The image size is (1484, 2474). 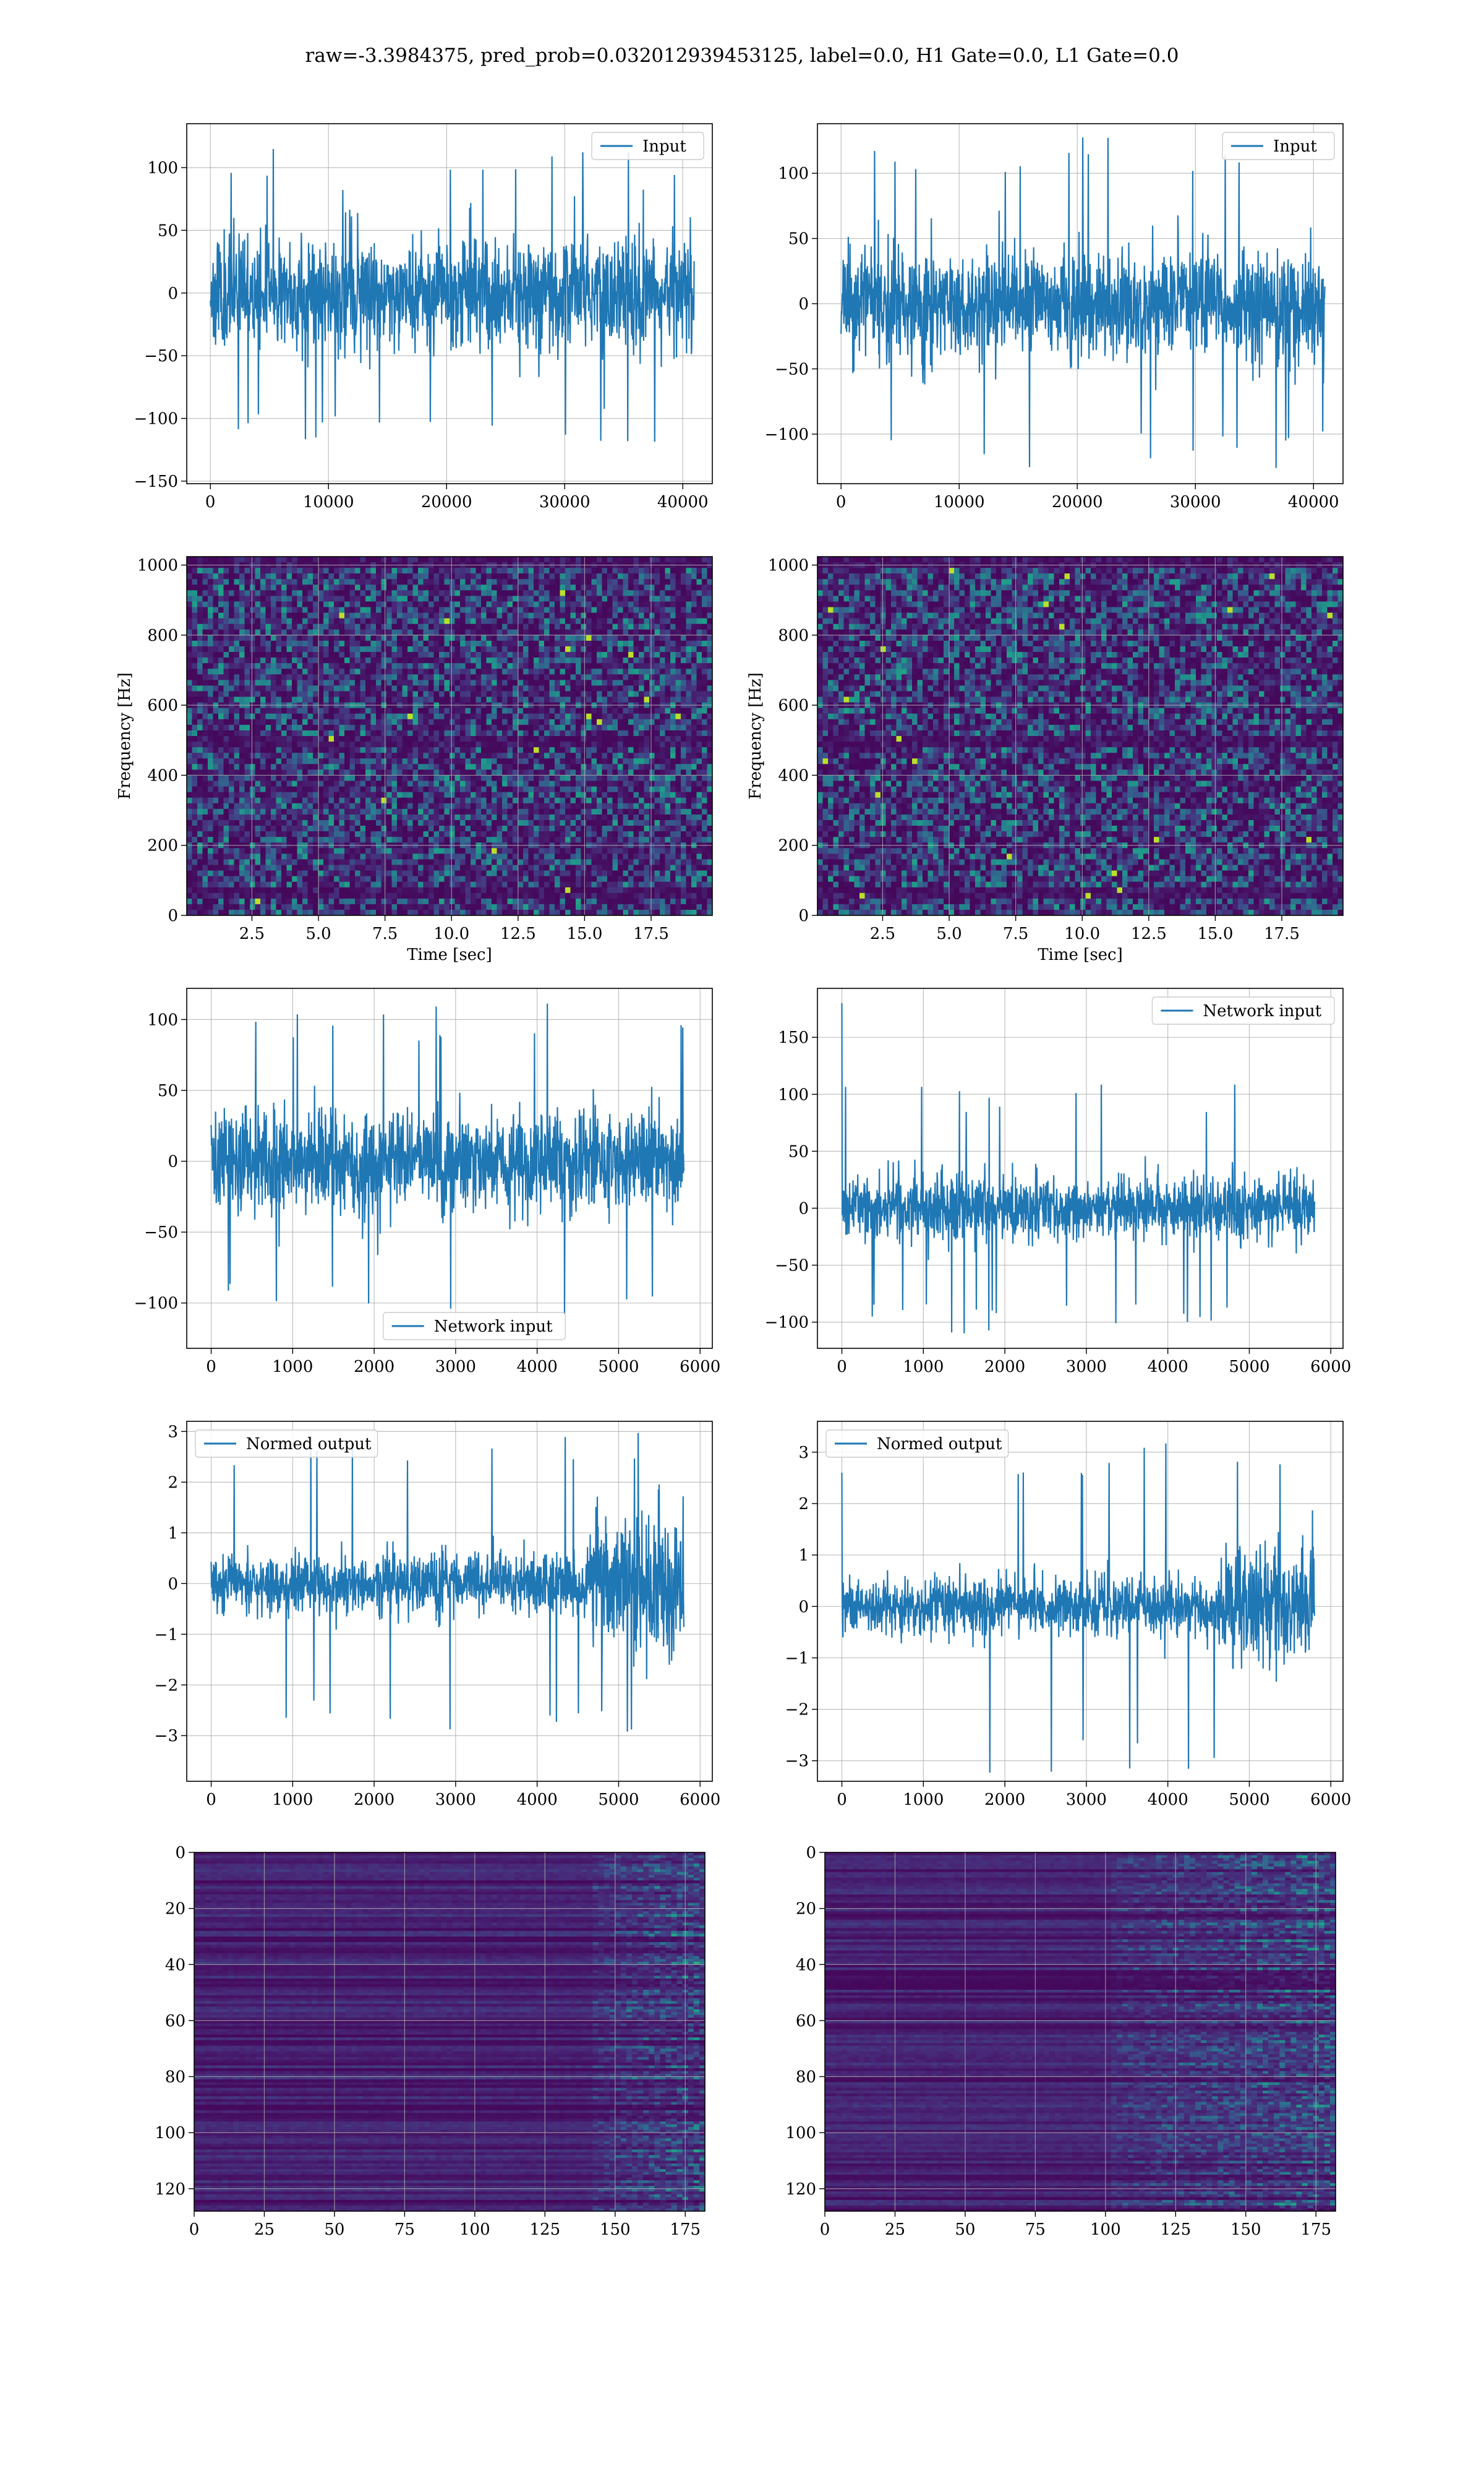 I want to click on legend-label: Network input, so click(x=493, y=1326).